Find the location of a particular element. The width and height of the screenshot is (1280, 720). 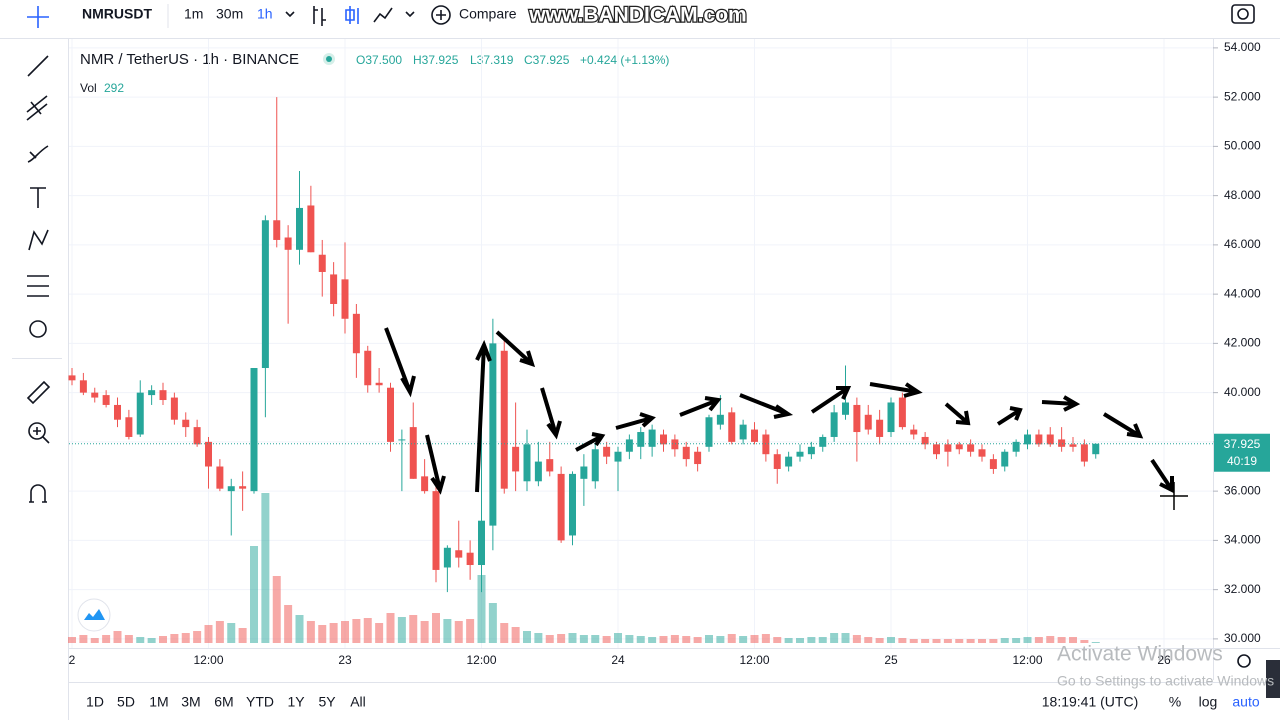

range-button: YTD is located at coordinates (260, 702).